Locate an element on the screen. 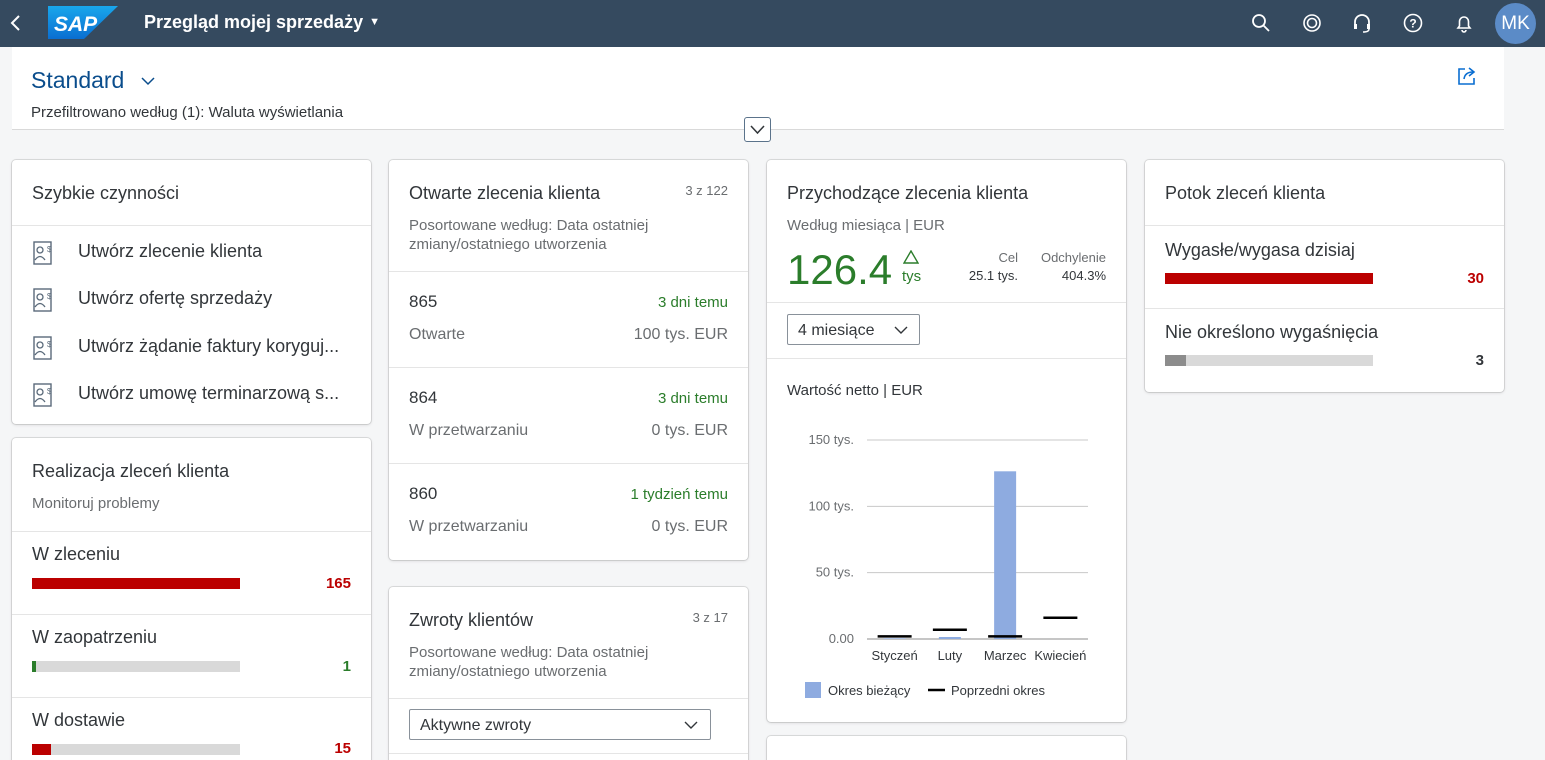 The width and height of the screenshot is (1545, 760). sap-logo: SAP is located at coordinates (83, 22).